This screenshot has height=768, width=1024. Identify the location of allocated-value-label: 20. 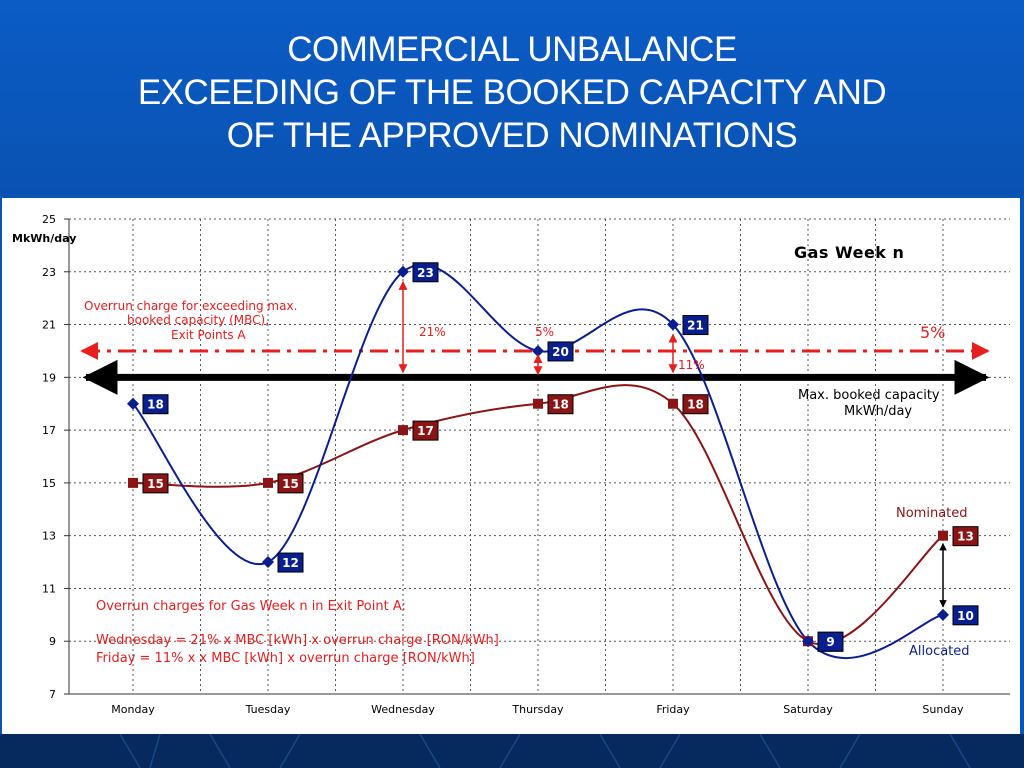
(560, 352).